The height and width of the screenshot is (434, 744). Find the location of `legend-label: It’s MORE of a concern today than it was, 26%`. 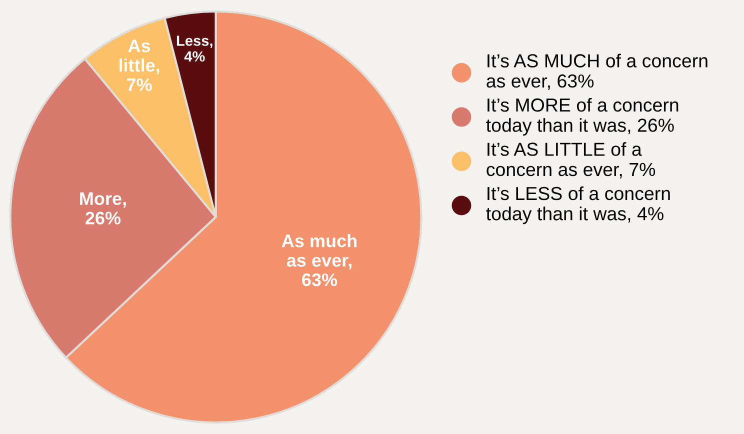

legend-label: It’s MORE of a concern today than it was, 26% is located at coordinates (582, 117).